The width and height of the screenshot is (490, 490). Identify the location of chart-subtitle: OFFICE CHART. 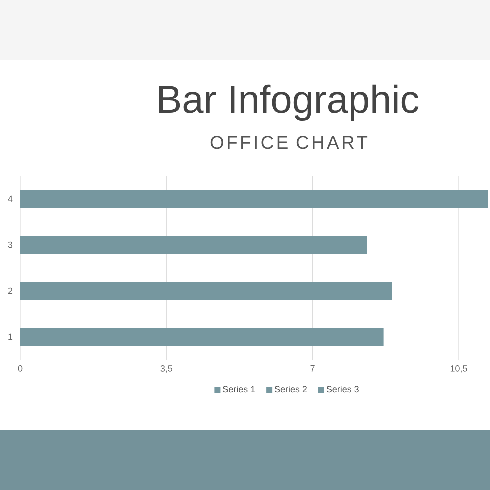
(289, 143).